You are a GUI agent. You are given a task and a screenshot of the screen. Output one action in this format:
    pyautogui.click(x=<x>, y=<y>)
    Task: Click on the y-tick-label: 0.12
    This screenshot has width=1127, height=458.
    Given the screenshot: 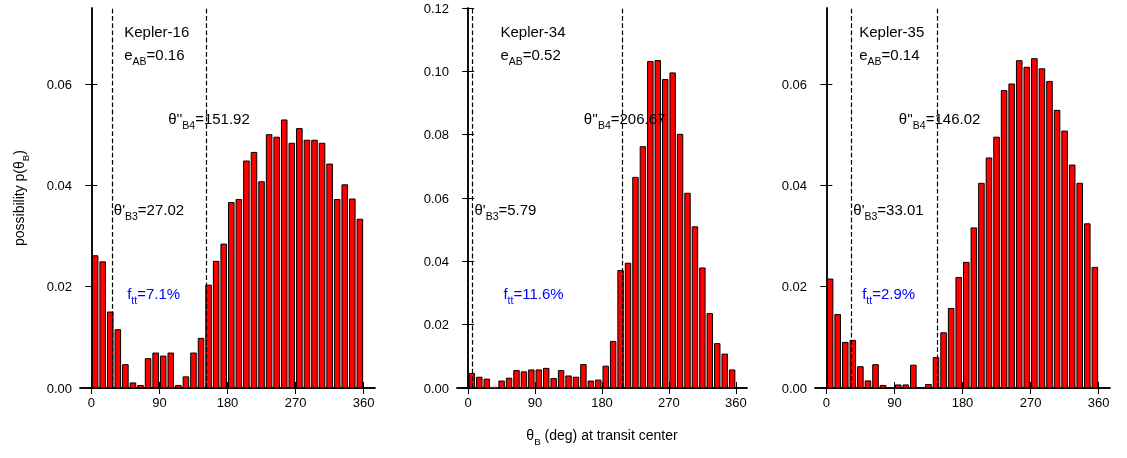 What is the action you would take?
    pyautogui.click(x=436, y=8)
    